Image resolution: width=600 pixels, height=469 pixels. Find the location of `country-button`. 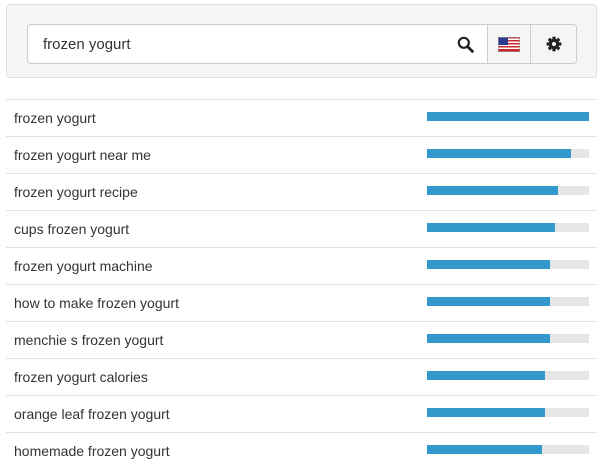

country-button is located at coordinates (508, 44).